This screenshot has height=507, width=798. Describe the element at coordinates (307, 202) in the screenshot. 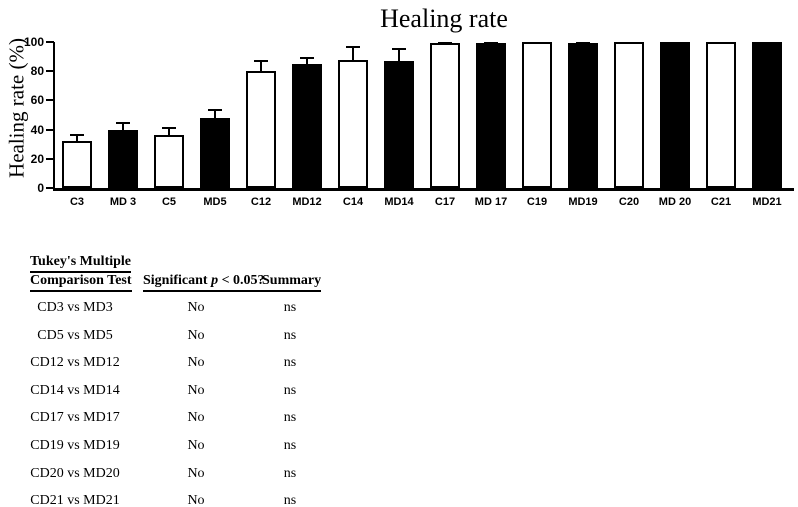

I see `x-tick-label: MD12` at that location.